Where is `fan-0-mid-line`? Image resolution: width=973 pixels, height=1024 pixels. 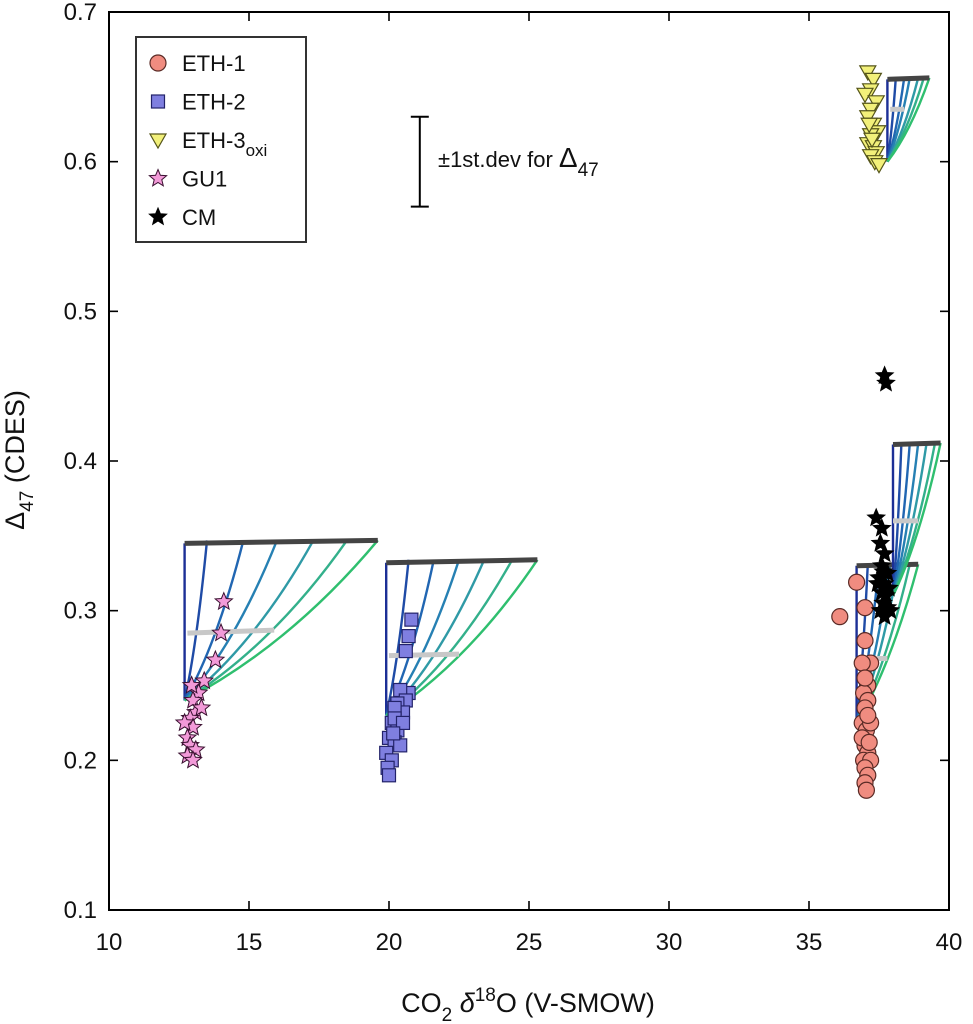 fan-0-mid-line is located at coordinates (231, 631).